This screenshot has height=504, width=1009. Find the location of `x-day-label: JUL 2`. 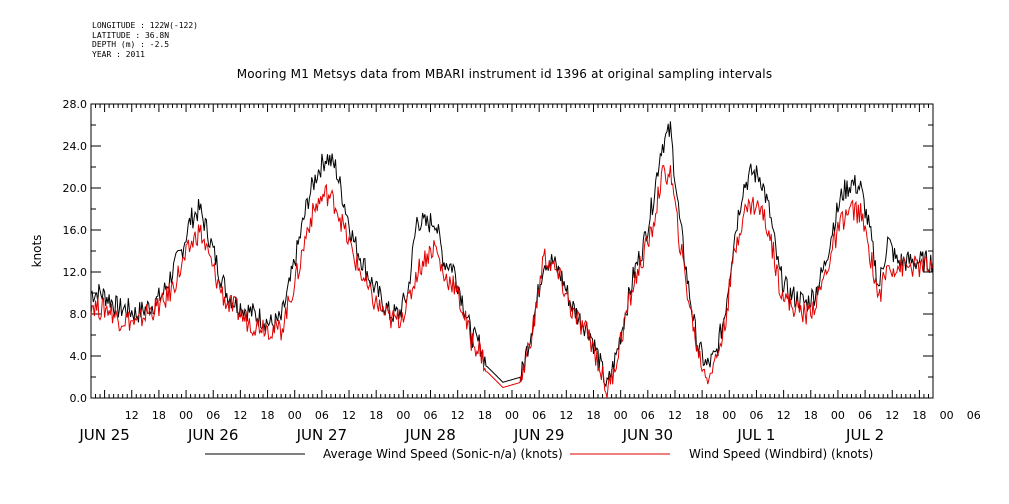

x-day-label: JUL 2 is located at coordinates (864, 435).